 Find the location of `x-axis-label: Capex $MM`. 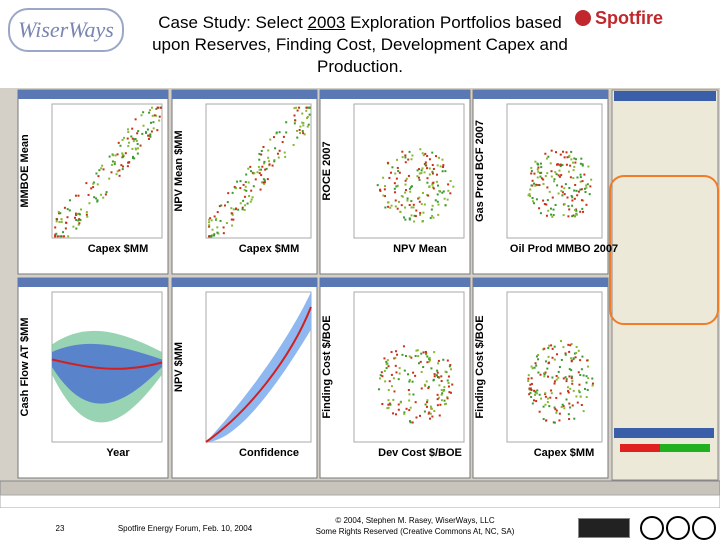

x-axis-label: Capex $MM is located at coordinates (118, 249).